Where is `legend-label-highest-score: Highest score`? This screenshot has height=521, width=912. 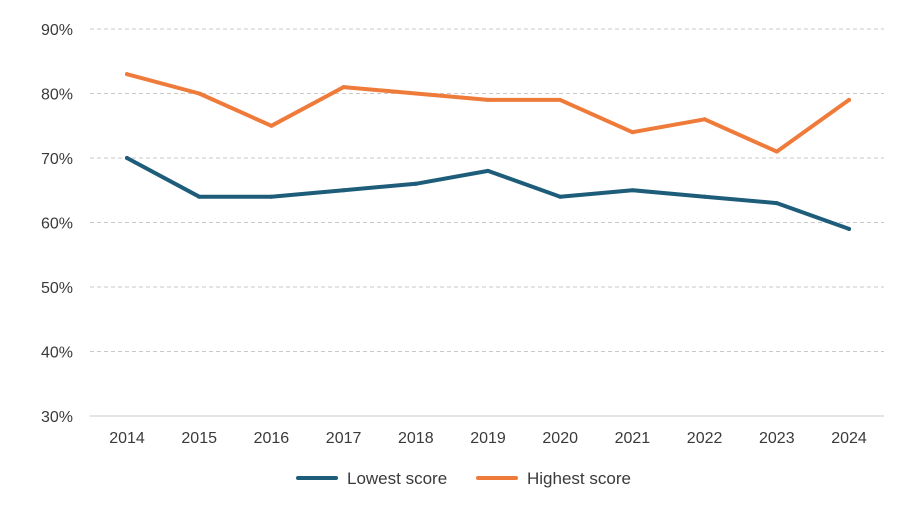
legend-label-highest-score: Highest score is located at coordinates (579, 478).